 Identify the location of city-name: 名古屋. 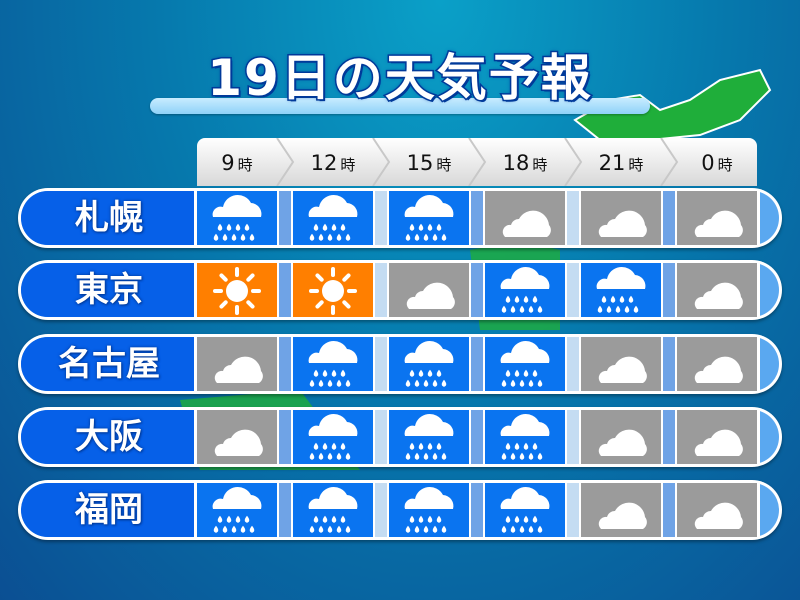
(109, 364).